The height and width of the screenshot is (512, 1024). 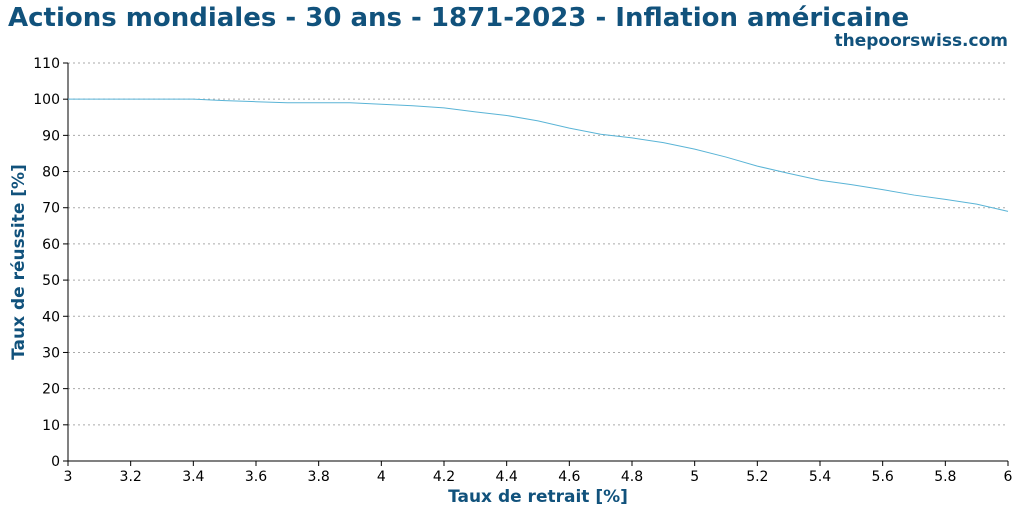 I want to click on x-tick-label: 5.2, so click(x=757, y=477).